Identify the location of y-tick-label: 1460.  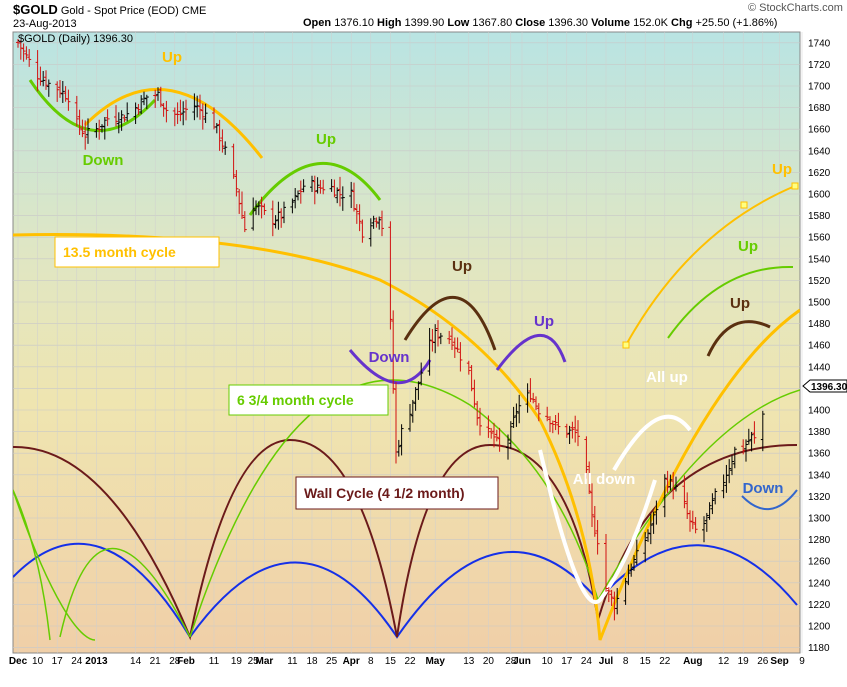
(819, 346).